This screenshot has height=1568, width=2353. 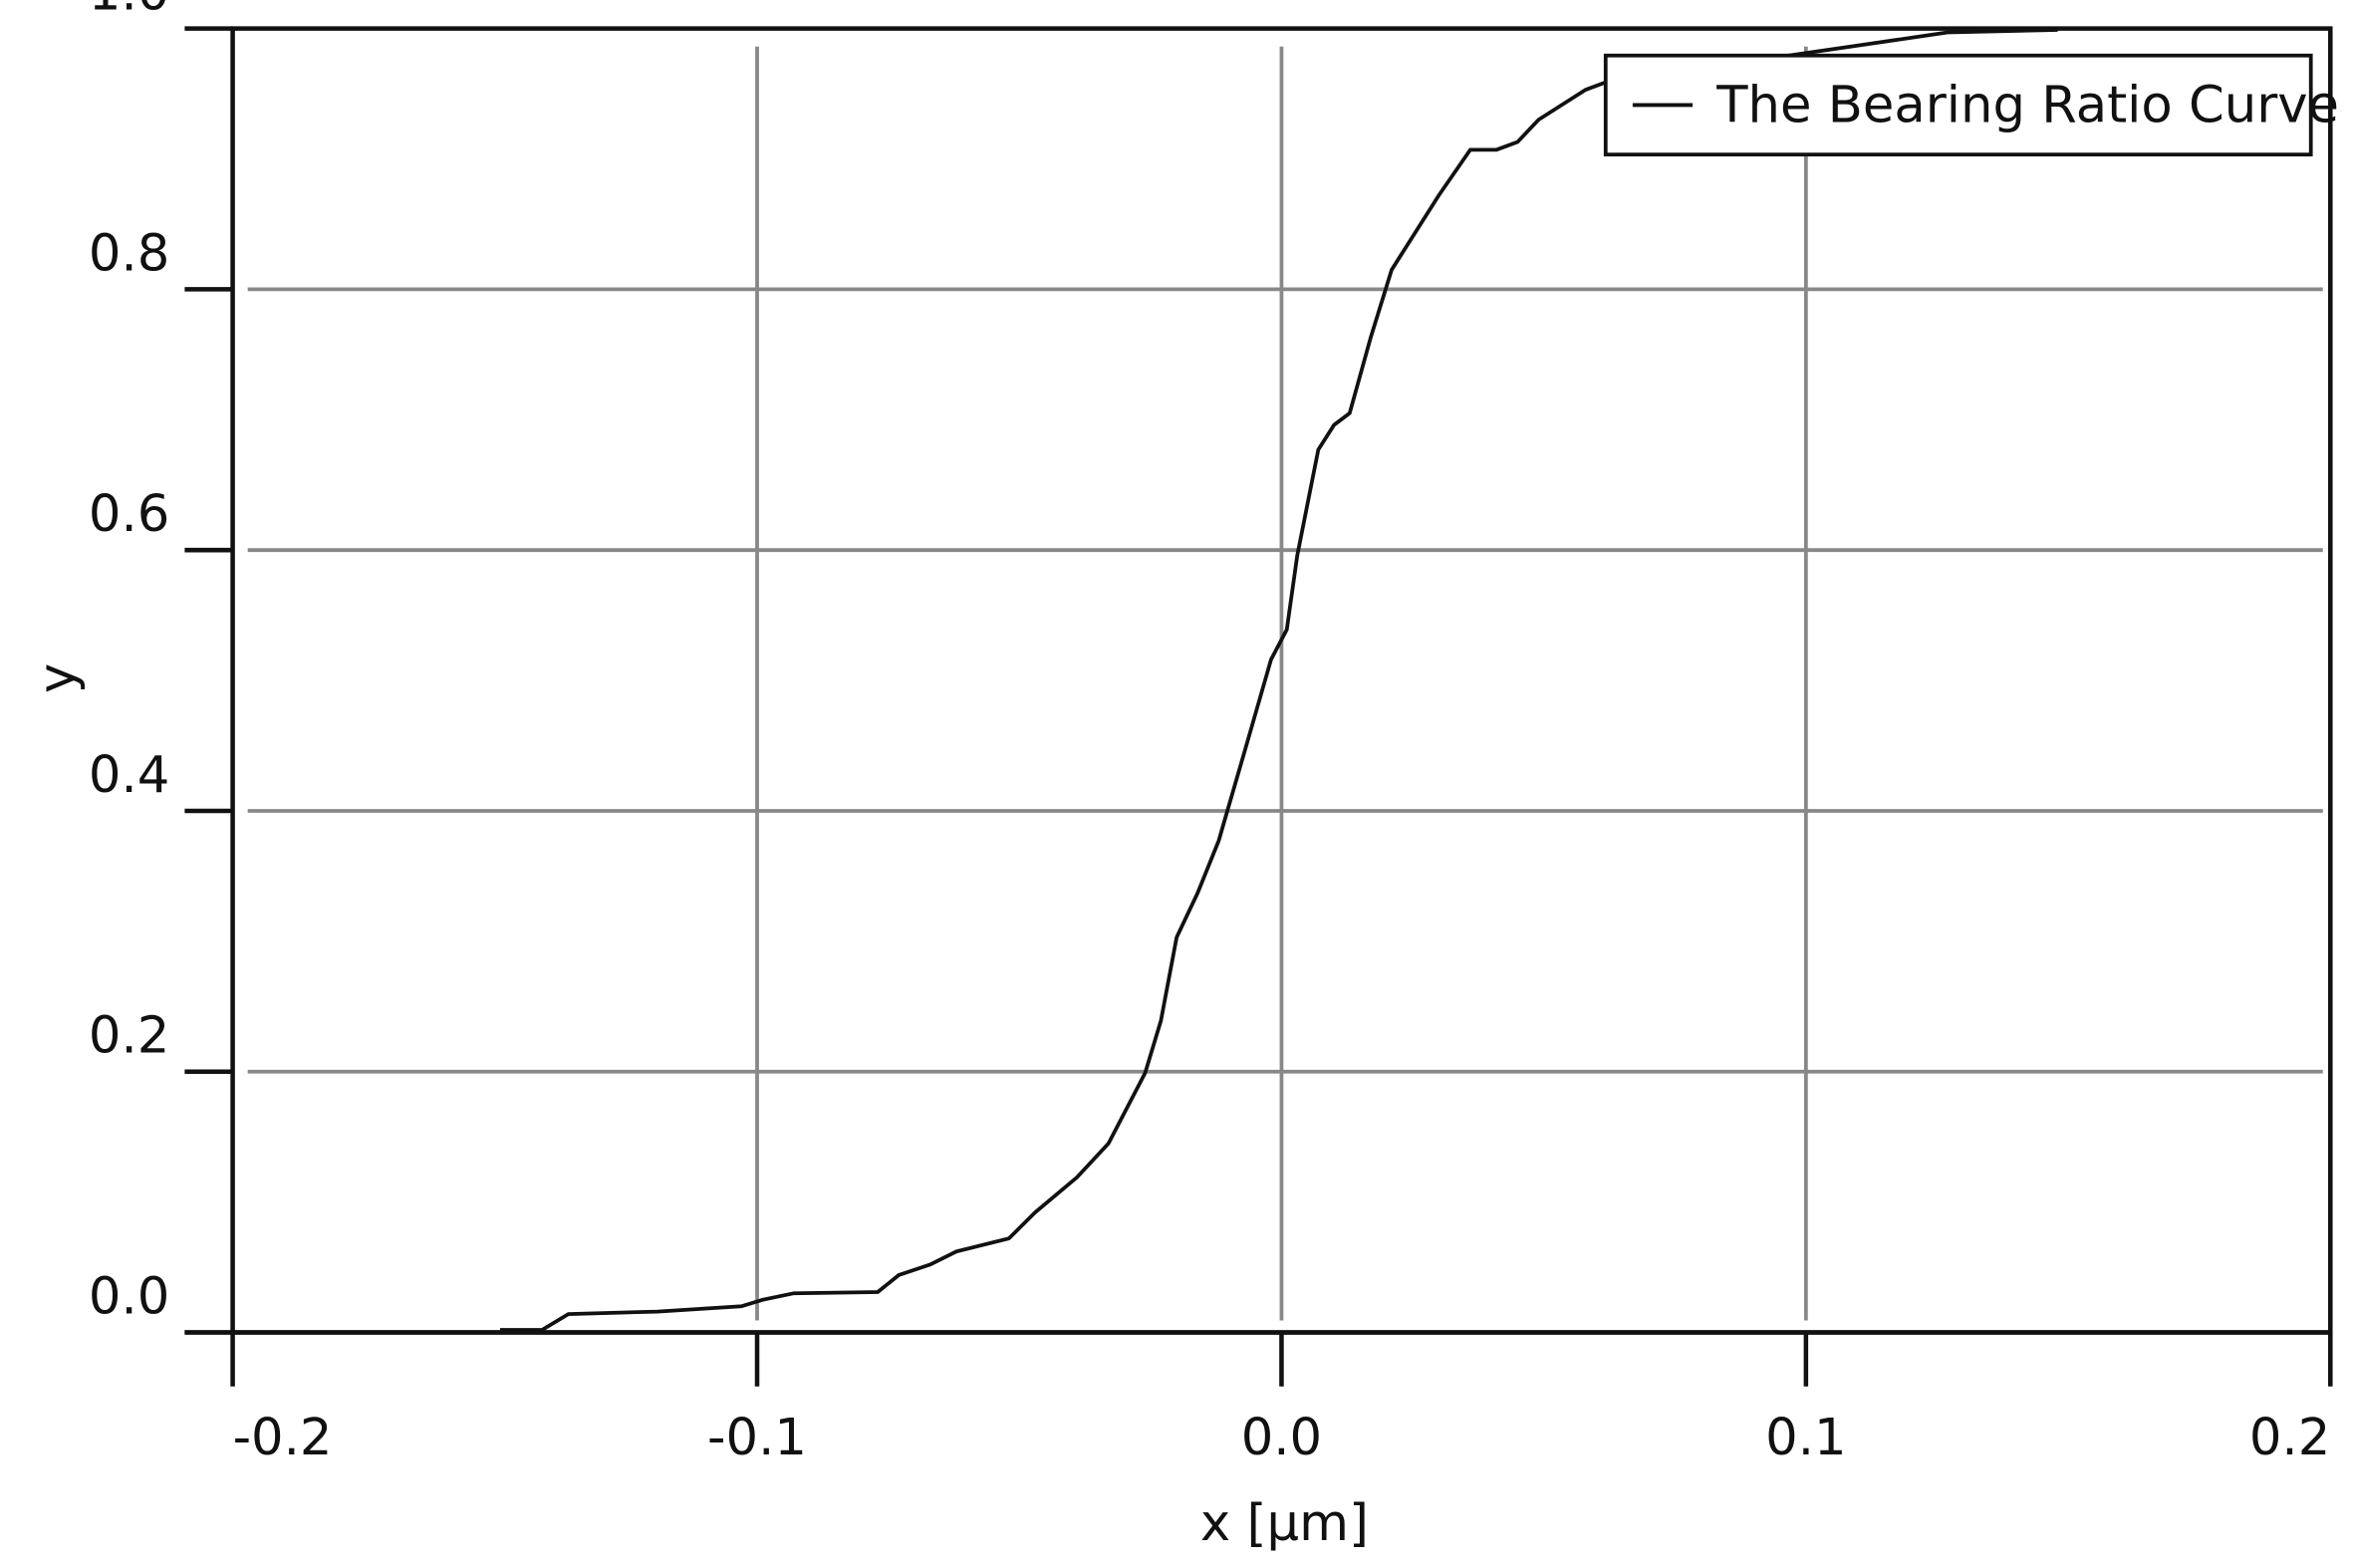 What do you see at coordinates (1284, 1523) in the screenshot?
I see `x-axis-label: x [μm]` at bounding box center [1284, 1523].